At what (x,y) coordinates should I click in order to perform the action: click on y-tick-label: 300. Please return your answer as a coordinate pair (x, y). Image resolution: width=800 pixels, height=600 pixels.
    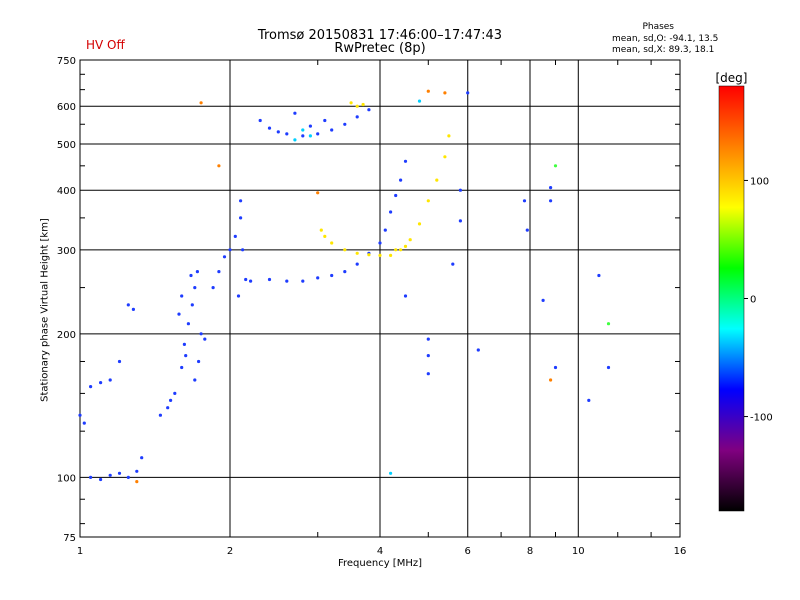
    Looking at the image, I should click on (66, 251).